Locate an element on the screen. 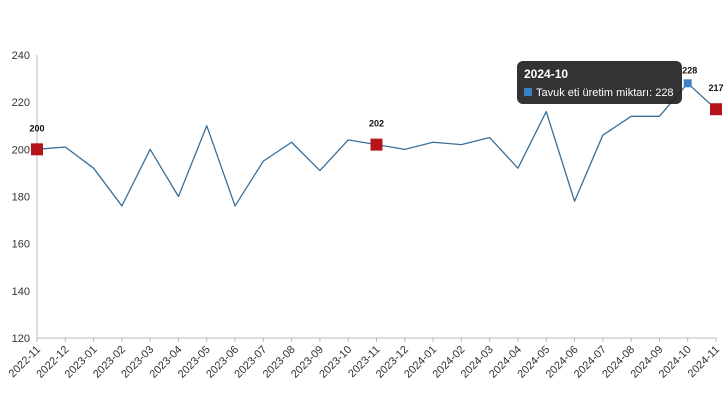 Image resolution: width=728 pixels, height=410 pixels. tooltip-title: 2024-10 is located at coordinates (546, 74).